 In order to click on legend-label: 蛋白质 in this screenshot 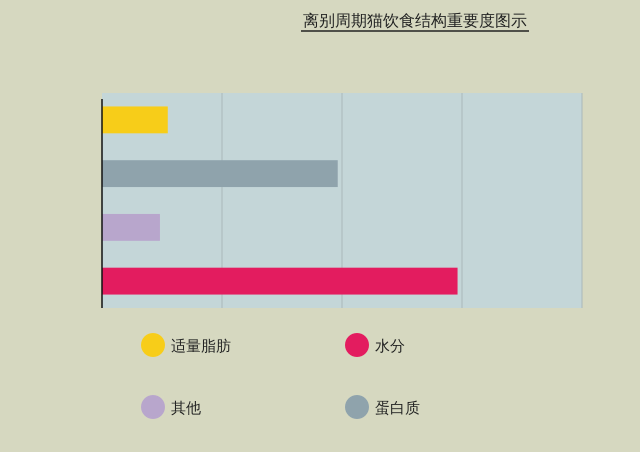, I will do `click(397, 408)`.